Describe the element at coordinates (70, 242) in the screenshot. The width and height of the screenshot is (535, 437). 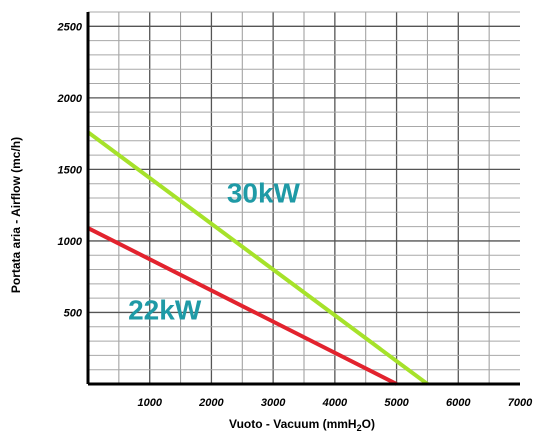
I see `y-tick-label: 1000` at that location.